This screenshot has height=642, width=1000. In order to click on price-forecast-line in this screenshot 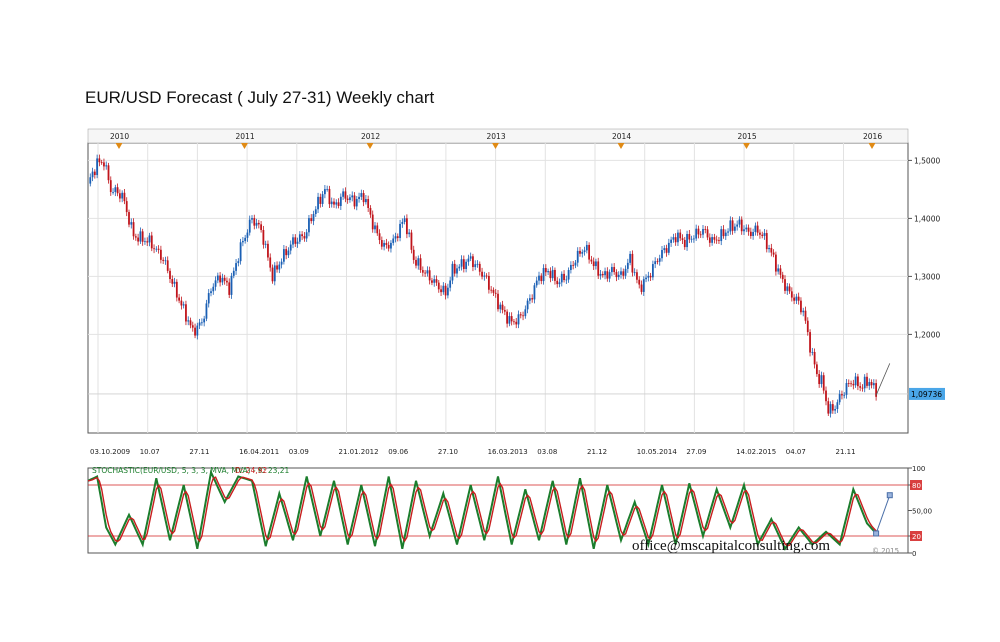, I will do `click(883, 379)`.